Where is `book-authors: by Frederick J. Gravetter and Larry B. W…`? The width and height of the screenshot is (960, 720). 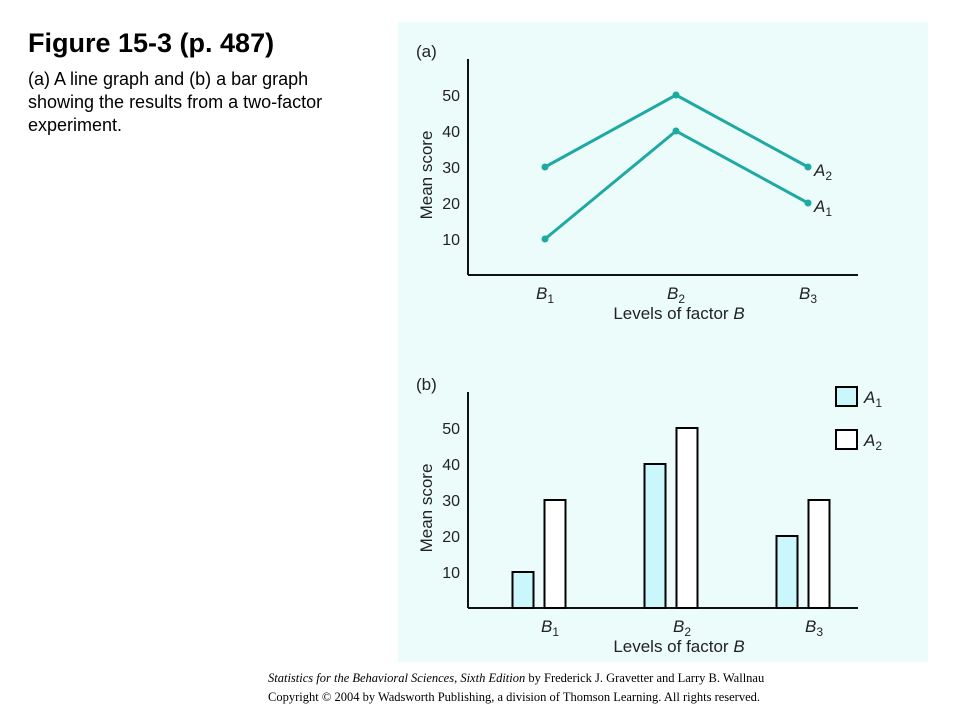 book-authors: by Frederick J. Gravetter and Larry B. W… is located at coordinates (645, 678).